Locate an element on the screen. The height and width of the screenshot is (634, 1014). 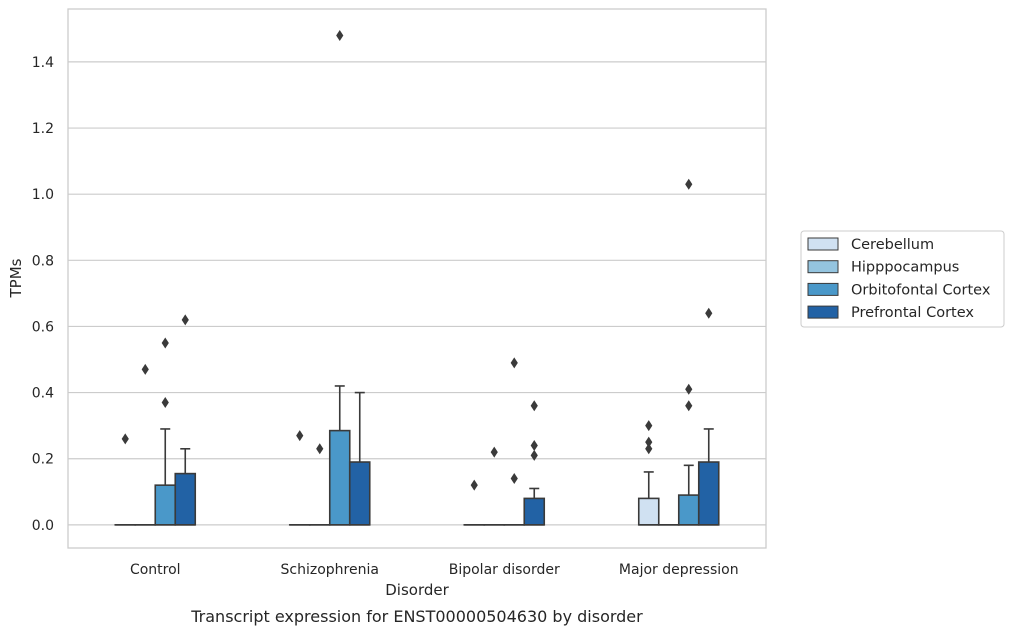
x-tick-label: Major depression is located at coordinates (679, 570).